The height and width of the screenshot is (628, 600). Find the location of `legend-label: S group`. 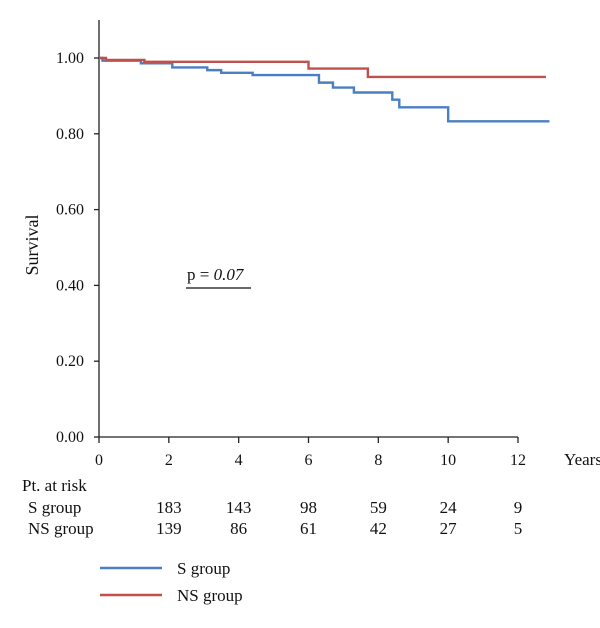

legend-label: S group is located at coordinates (203, 568).